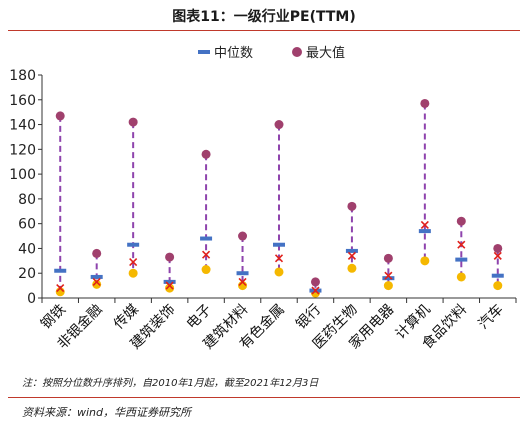 The height and width of the screenshot is (432, 528). Describe the element at coordinates (308, 317) in the screenshot. I see `category-label: 银行` at that location.